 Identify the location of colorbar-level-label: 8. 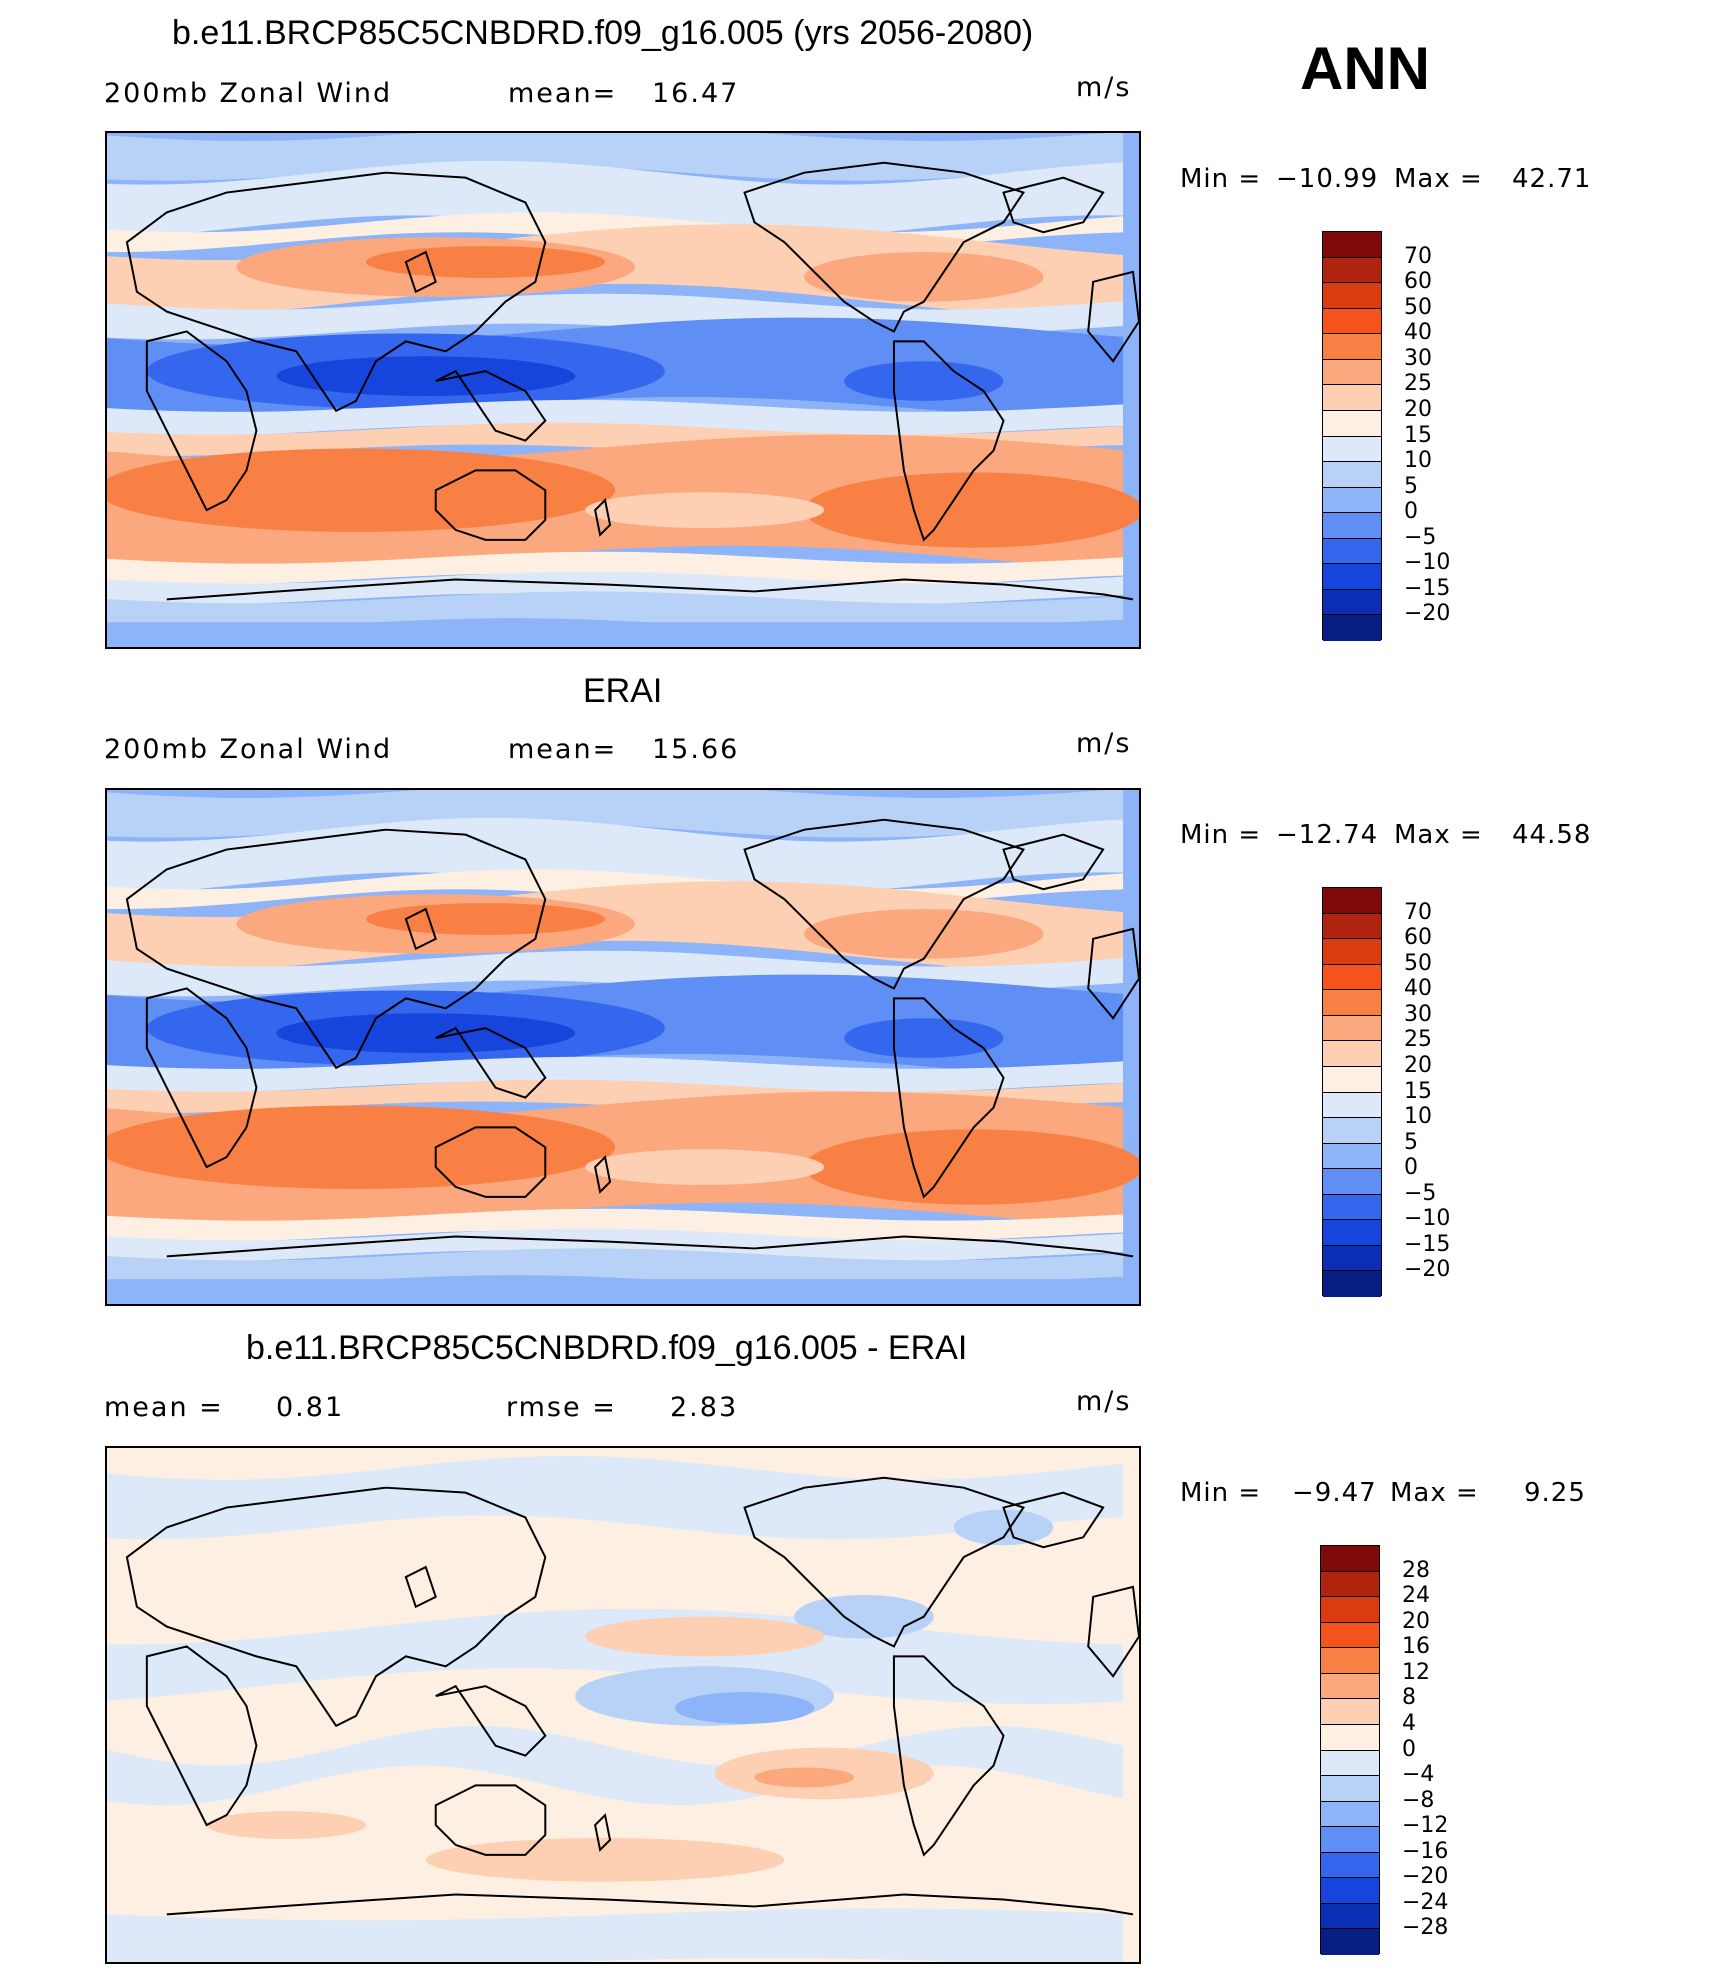
(1409, 1698).